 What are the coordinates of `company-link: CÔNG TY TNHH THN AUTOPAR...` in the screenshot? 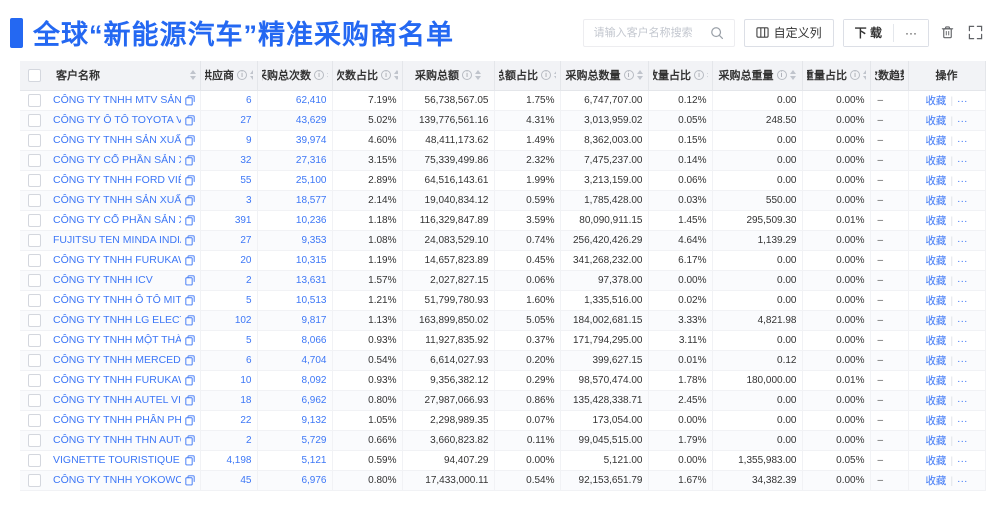 It's located at (117, 440).